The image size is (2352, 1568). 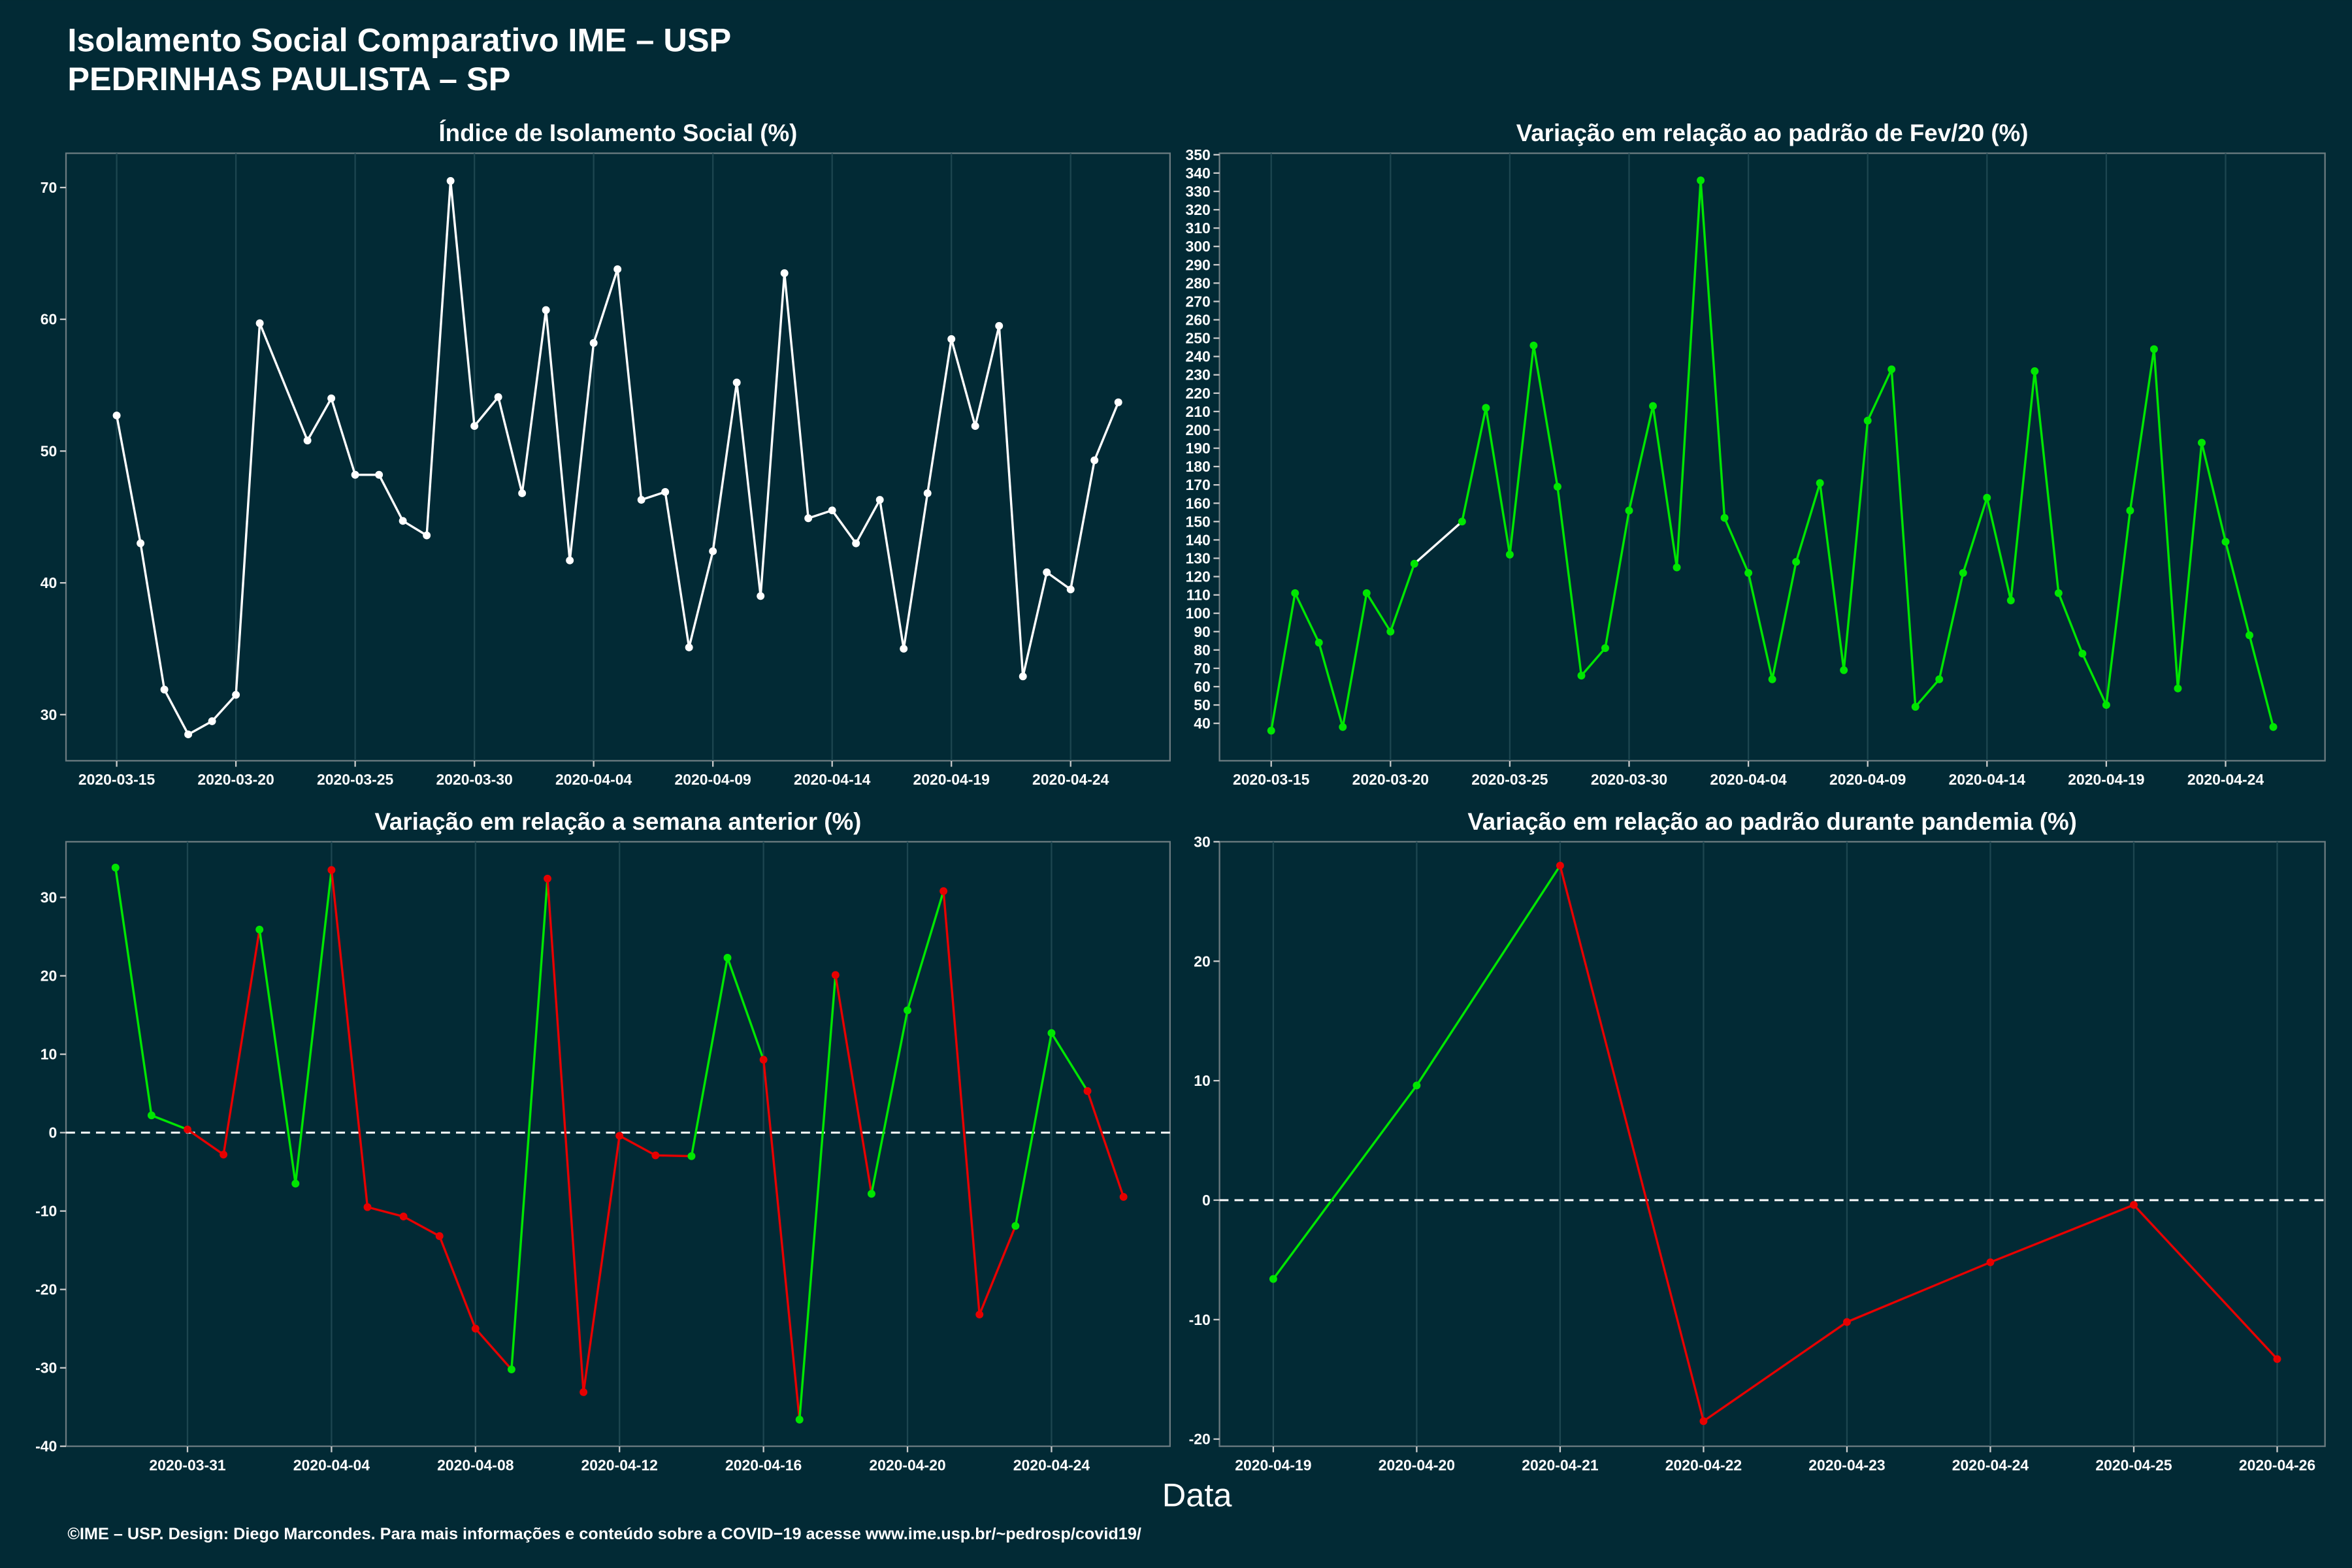 I want to click on x-tick-label: 2020-04-14, so click(x=832, y=779).